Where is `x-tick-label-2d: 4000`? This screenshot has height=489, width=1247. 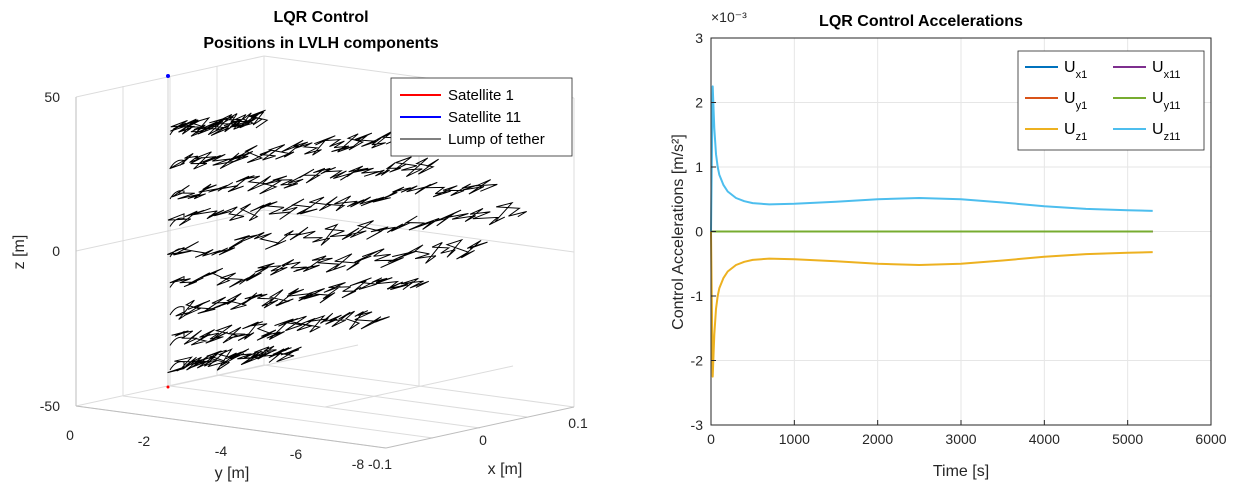
x-tick-label-2d: 4000 is located at coordinates (1044, 439).